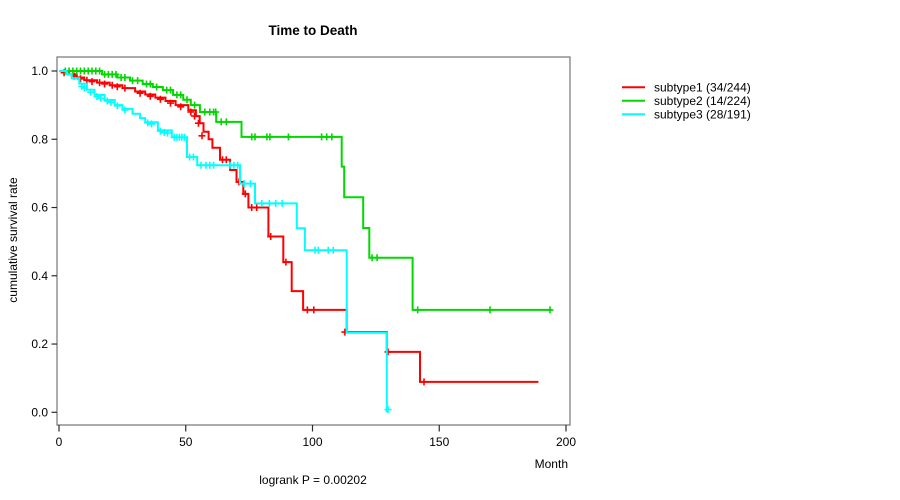  Describe the element at coordinates (39, 139) in the screenshot. I see `y-tick-label-1: 0.8` at that location.